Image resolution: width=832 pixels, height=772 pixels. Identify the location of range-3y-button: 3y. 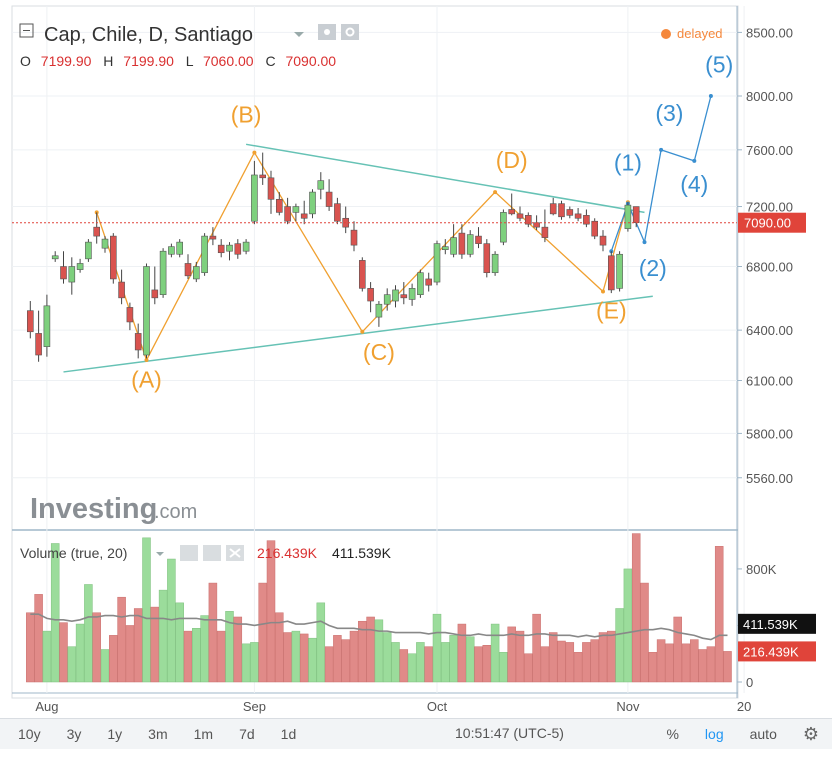
(74, 734).